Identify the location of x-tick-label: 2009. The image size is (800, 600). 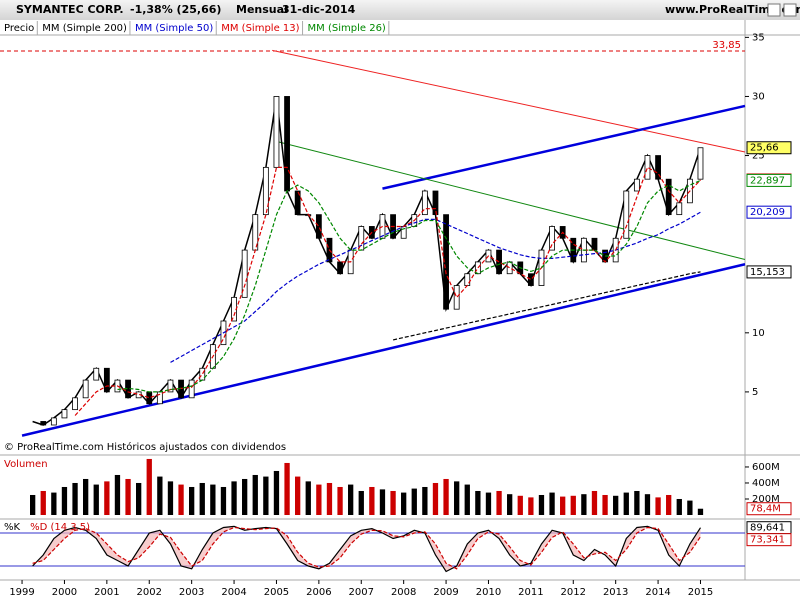
(445, 592).